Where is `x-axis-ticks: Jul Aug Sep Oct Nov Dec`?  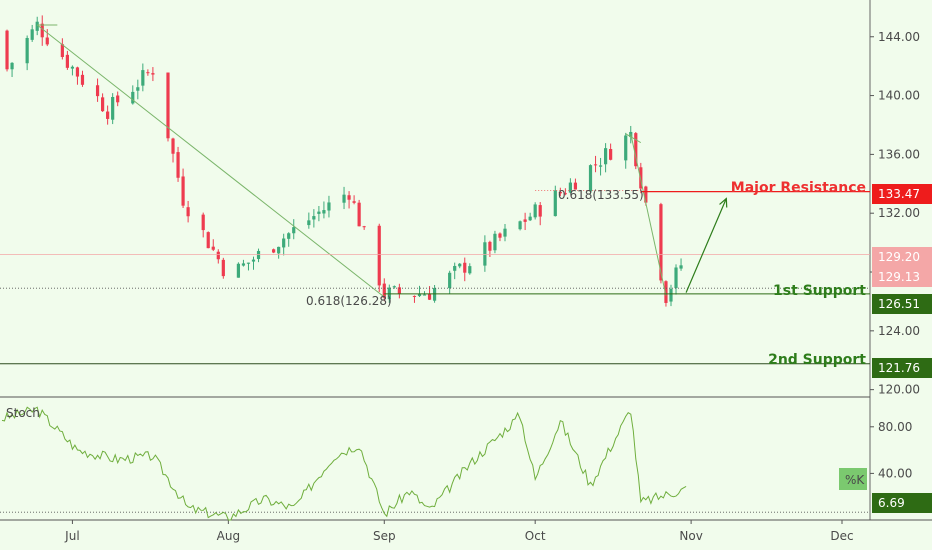 x-axis-ticks: Jul Aug Sep Oct Nov Dec is located at coordinates (459, 531).